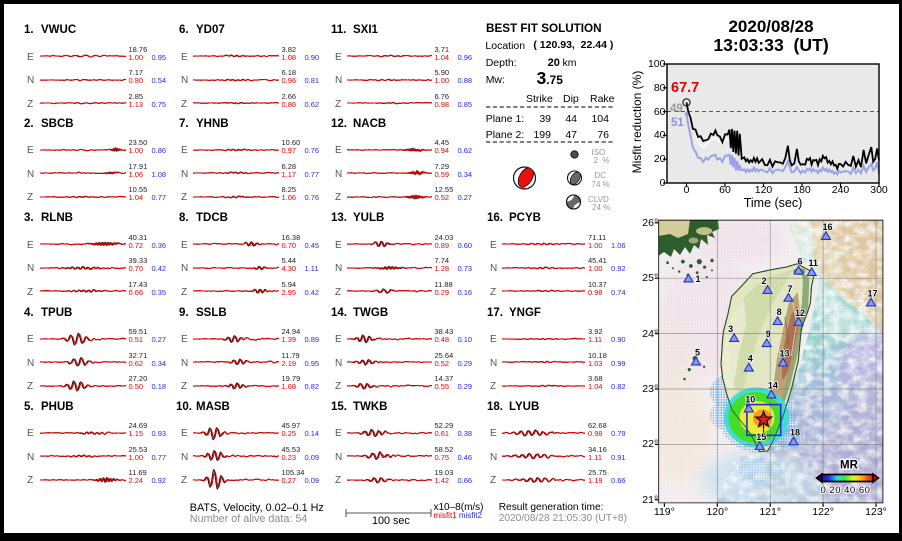 Image resolution: width=902 pixels, height=541 pixels. Describe the element at coordinates (800, 313) in the screenshot. I see `svg-text: 12` at that location.